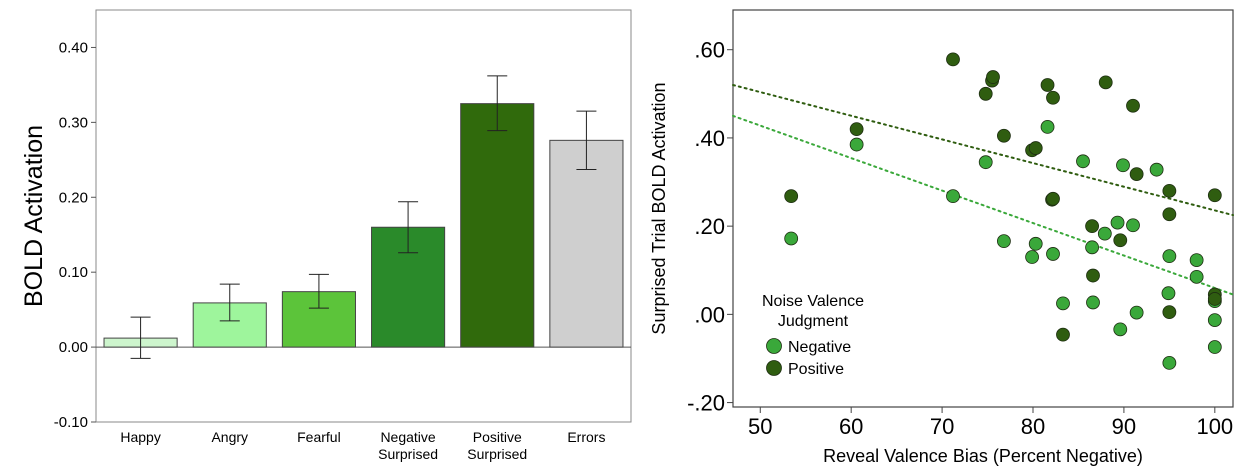 This screenshot has height=471, width=1245. Describe the element at coordinates (942, 426) in the screenshot. I see `x-tick-label: 70` at that location.